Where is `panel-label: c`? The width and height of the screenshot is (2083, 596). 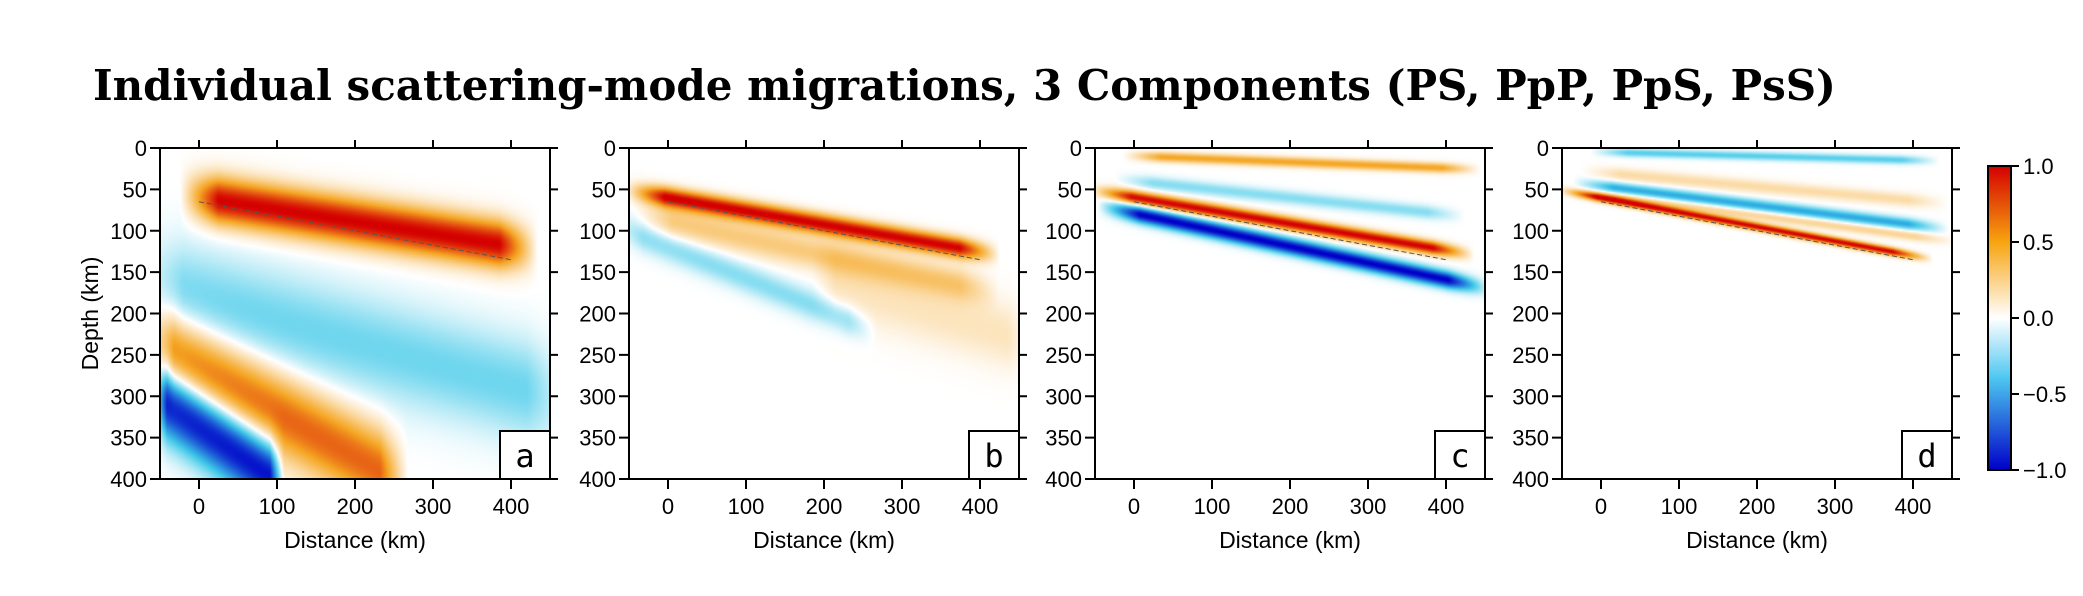 panel-label: c is located at coordinates (1459, 456).